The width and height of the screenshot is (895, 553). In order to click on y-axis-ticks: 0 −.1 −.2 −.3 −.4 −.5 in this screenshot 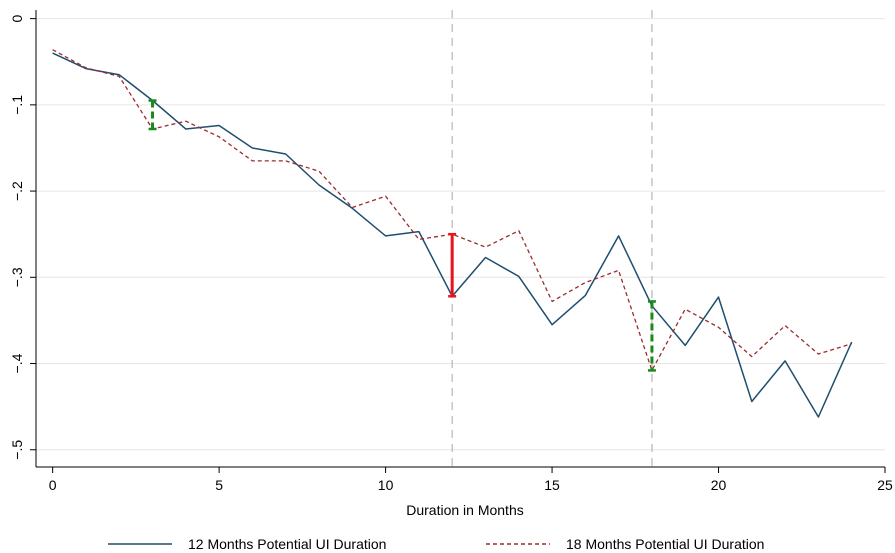, I will do `click(22, 237)`.